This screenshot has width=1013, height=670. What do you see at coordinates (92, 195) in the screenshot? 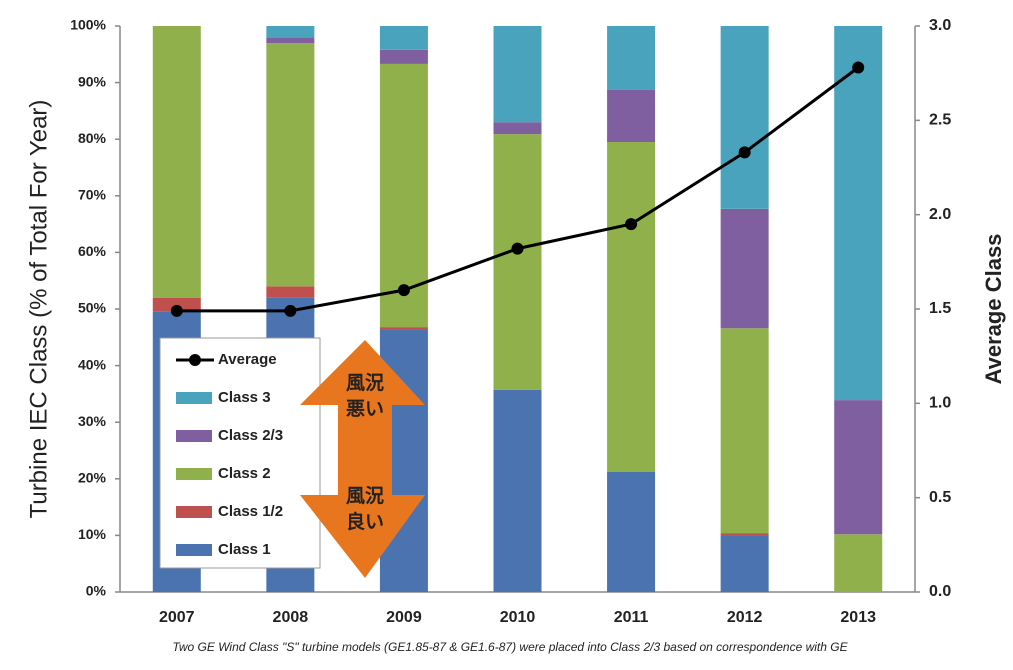
I see `y-tick-label: 70%` at bounding box center [92, 195].